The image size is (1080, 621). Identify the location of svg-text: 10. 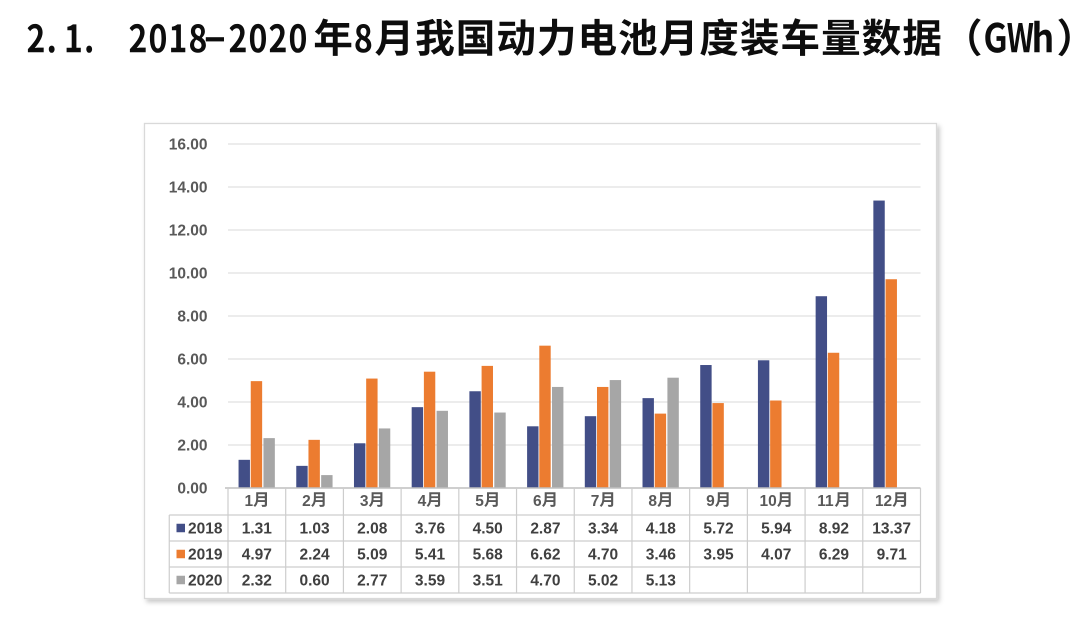
(768, 501).